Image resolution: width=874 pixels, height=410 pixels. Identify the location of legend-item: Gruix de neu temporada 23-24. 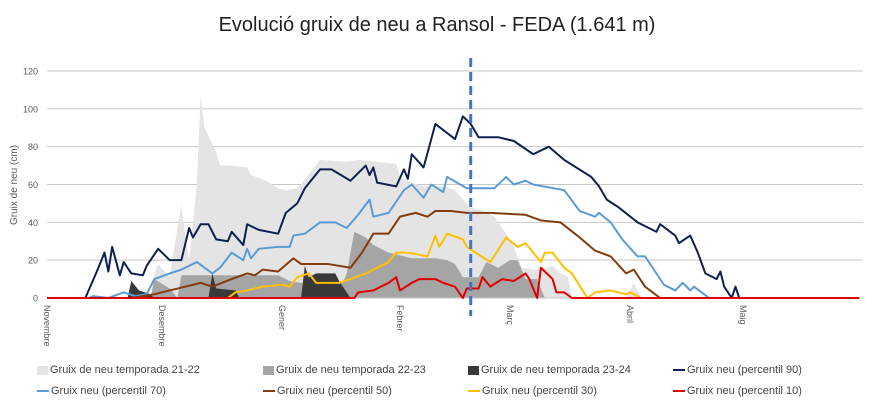
(549, 370).